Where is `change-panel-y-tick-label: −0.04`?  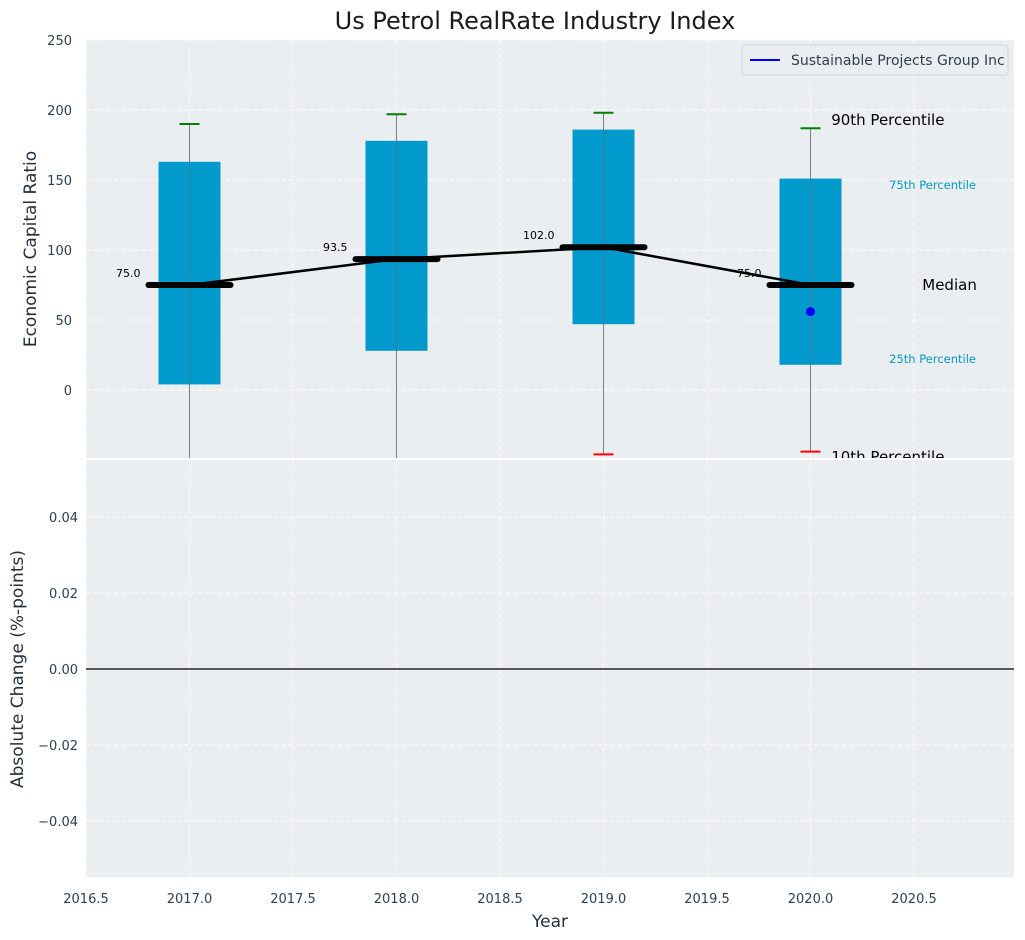 change-panel-y-tick-label: −0.04 is located at coordinates (58, 822).